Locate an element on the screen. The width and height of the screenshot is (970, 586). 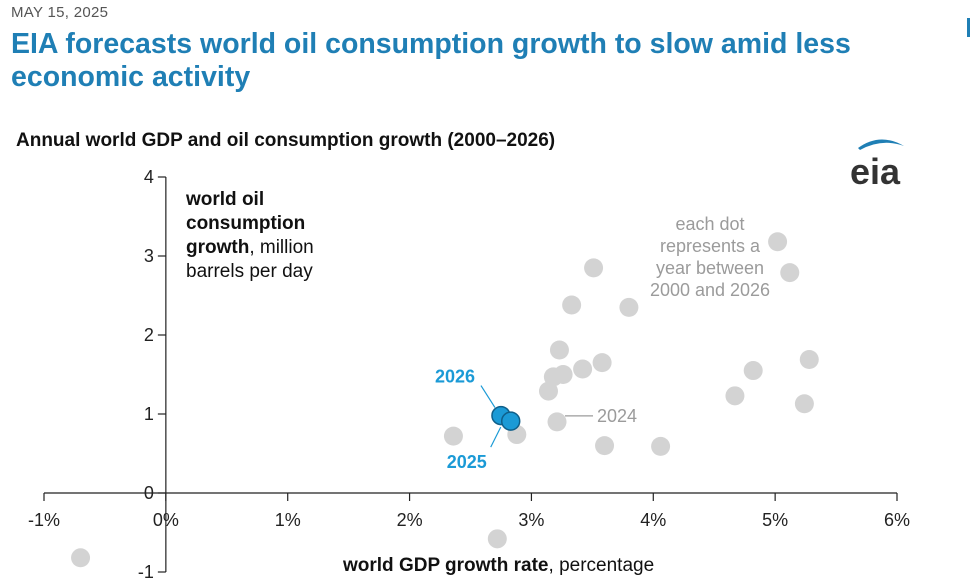
x-tick-label: 0% is located at coordinates (166, 520).